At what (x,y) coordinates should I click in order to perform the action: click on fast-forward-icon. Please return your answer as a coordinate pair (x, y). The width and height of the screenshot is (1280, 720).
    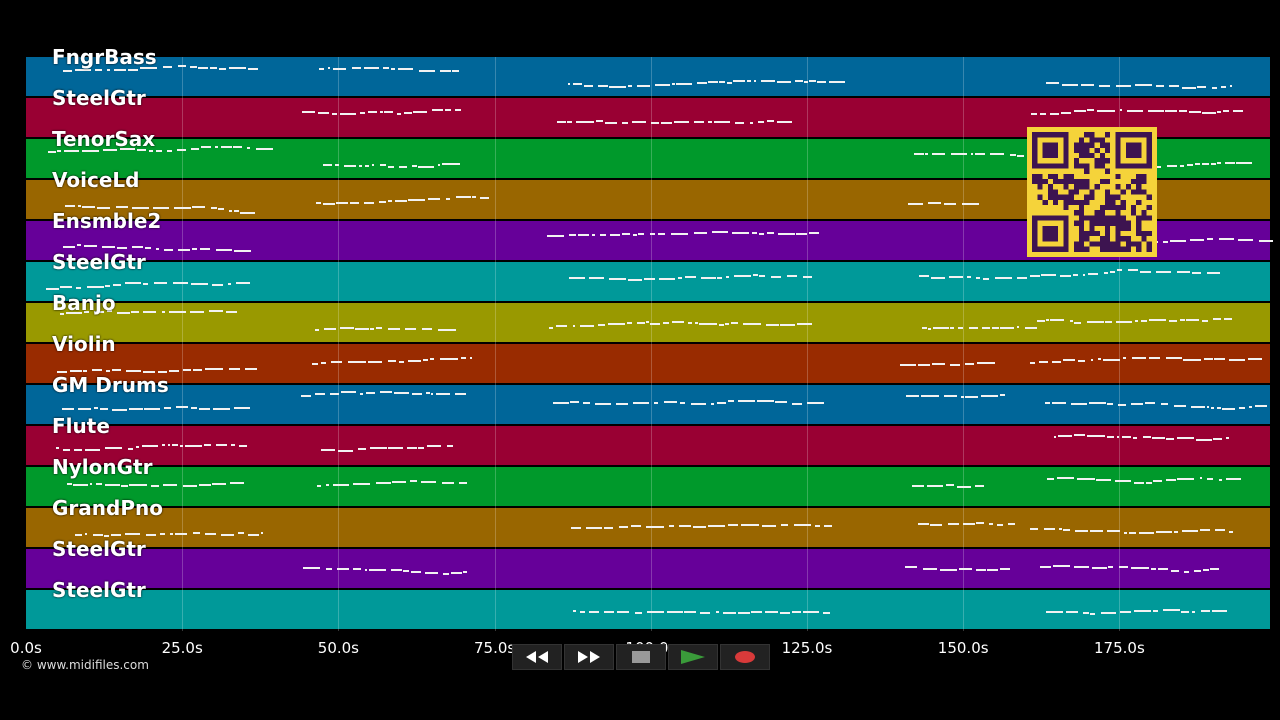
    Looking at the image, I should click on (589, 657).